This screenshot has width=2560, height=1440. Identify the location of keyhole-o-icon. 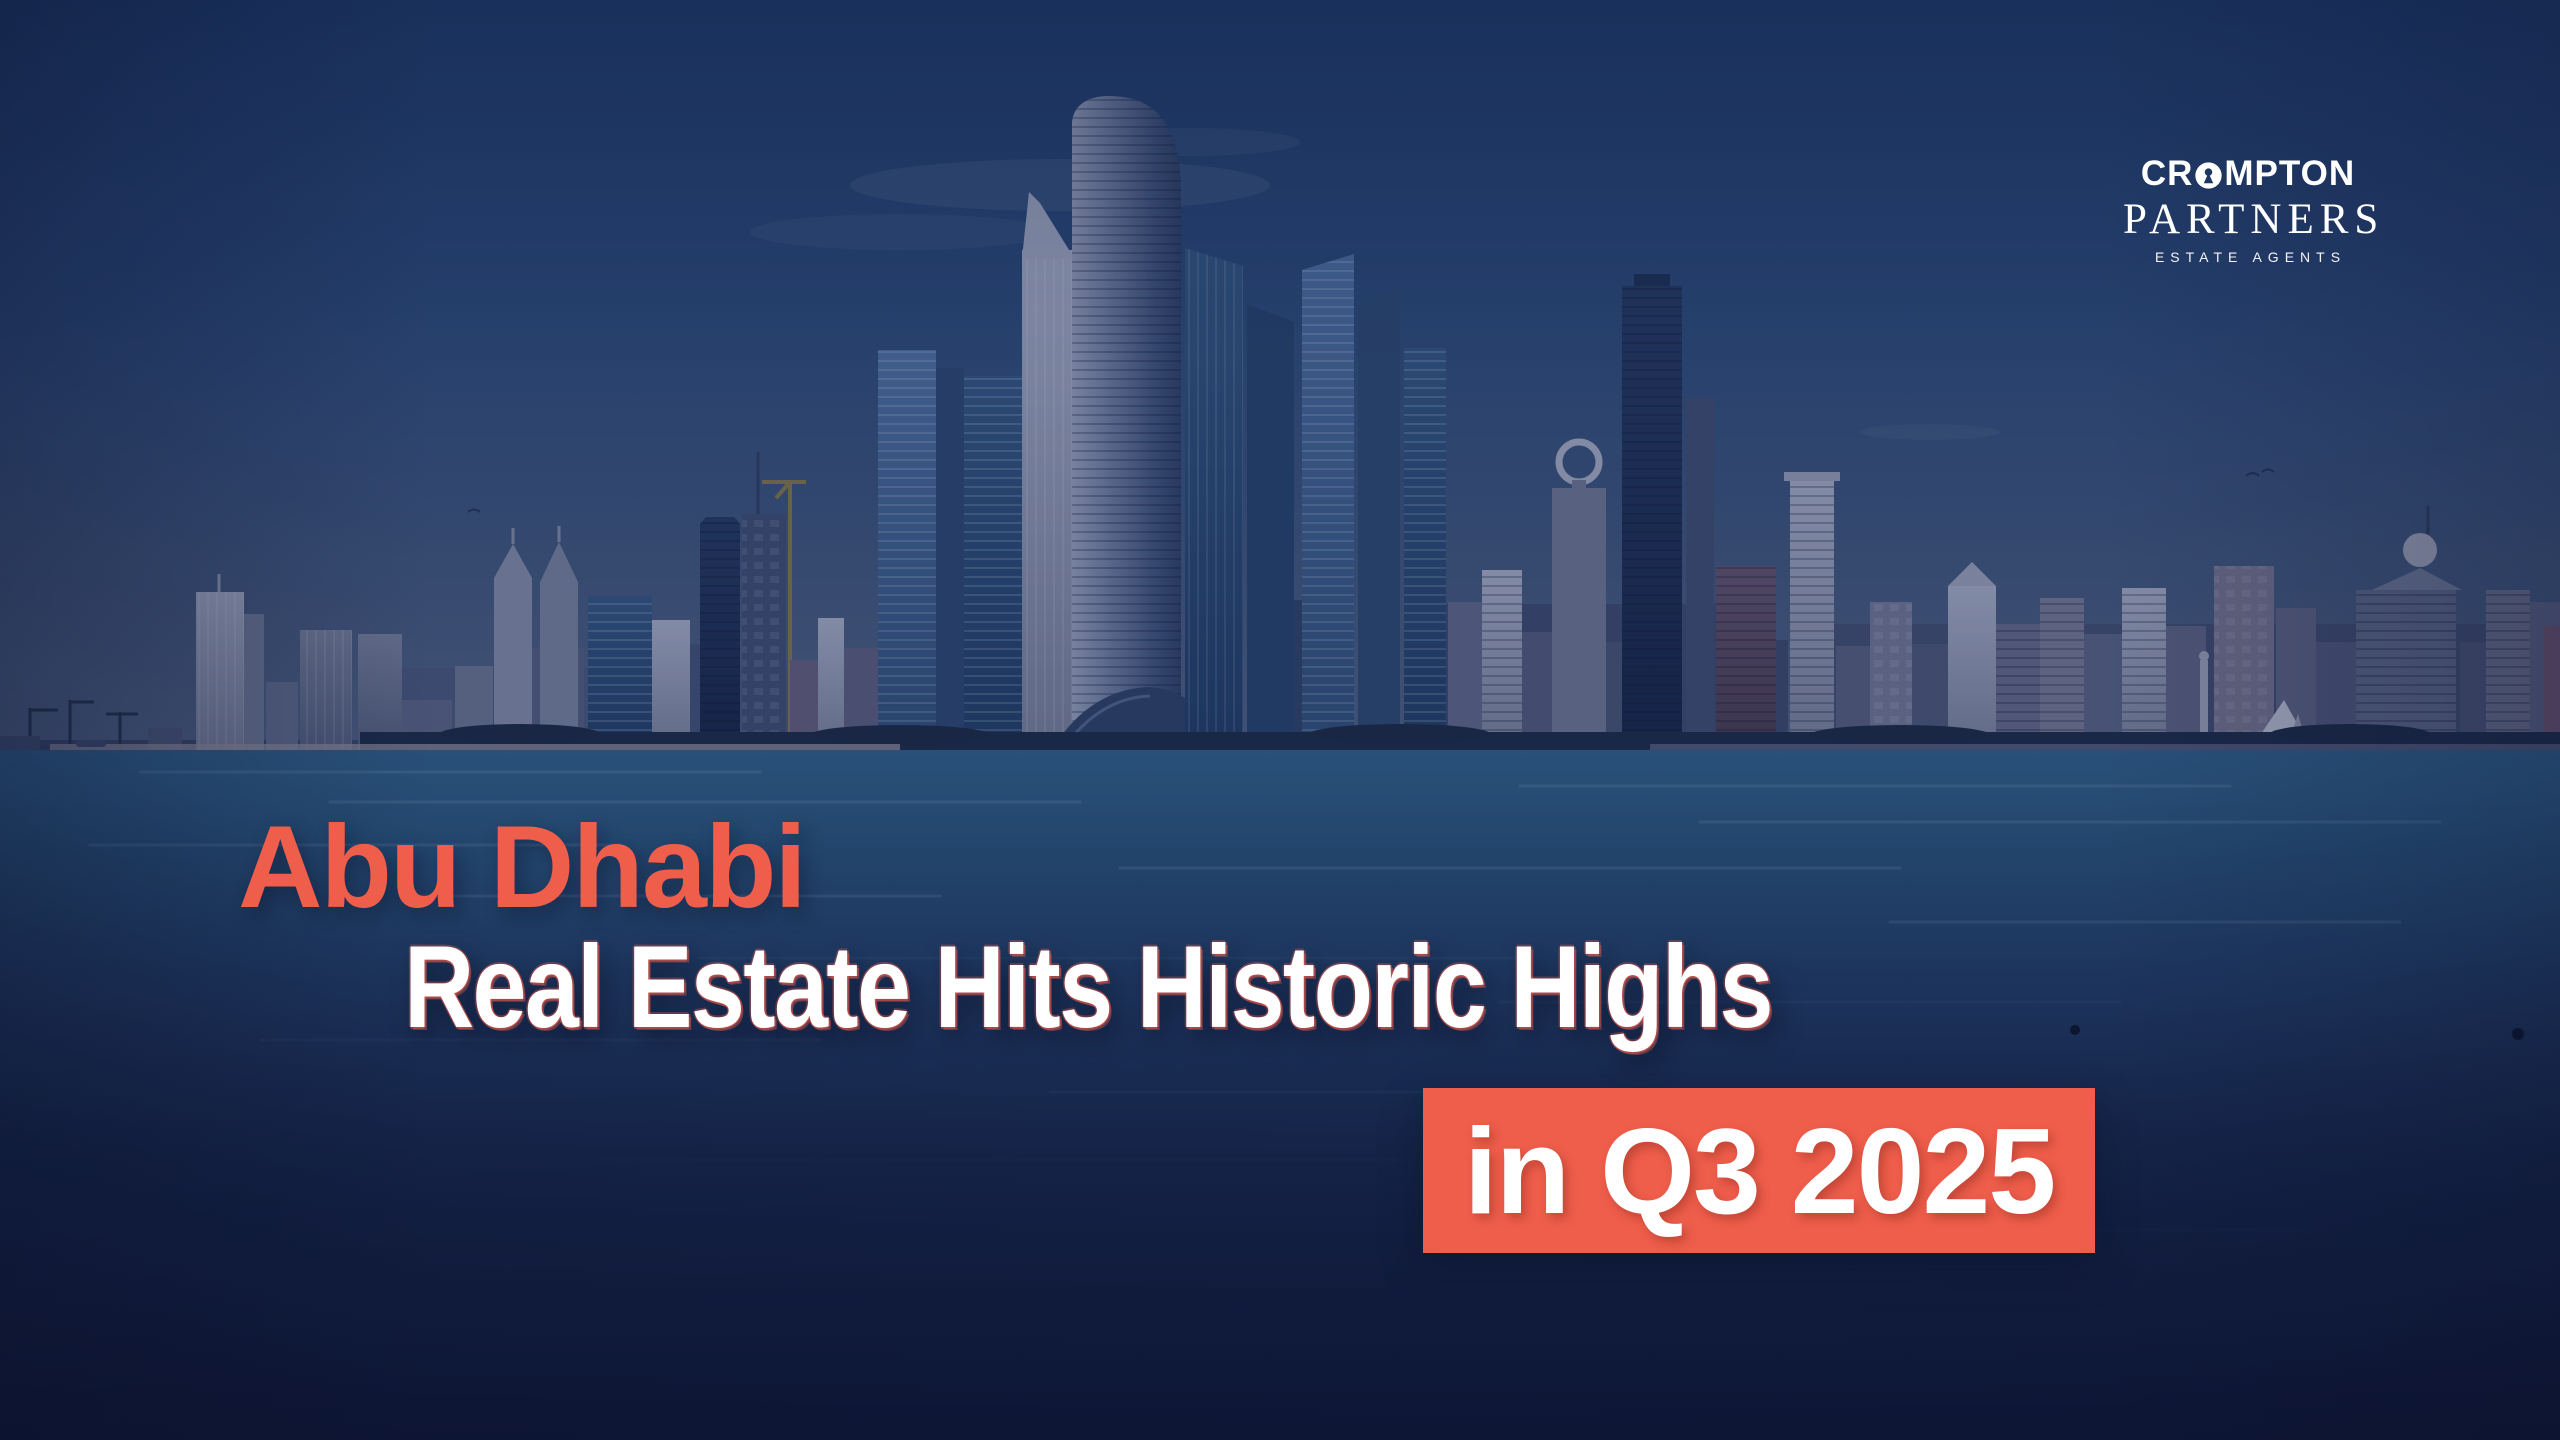
(2209, 174).